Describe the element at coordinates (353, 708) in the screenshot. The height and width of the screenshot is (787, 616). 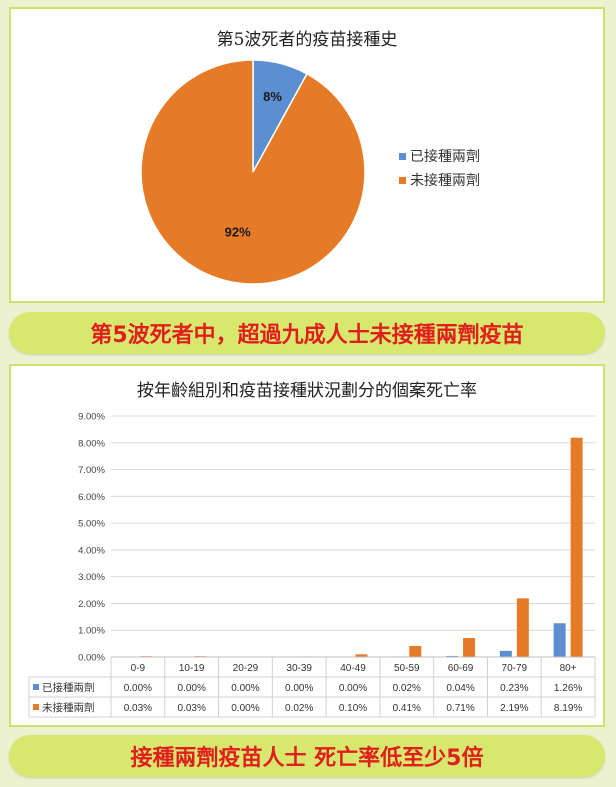
I see `data-label: 0.10%` at that location.